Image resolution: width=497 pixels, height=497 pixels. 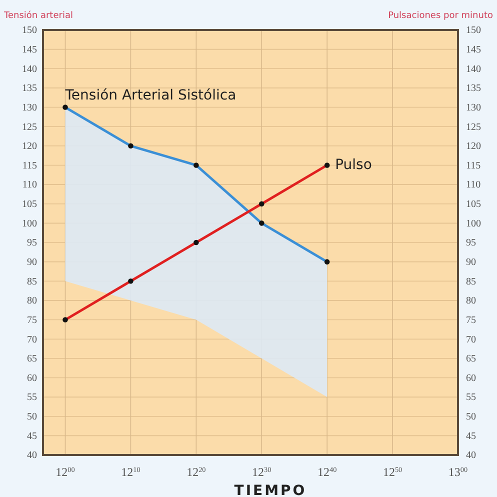 I want to click on y2-tick-label: 130, so click(x=473, y=108).